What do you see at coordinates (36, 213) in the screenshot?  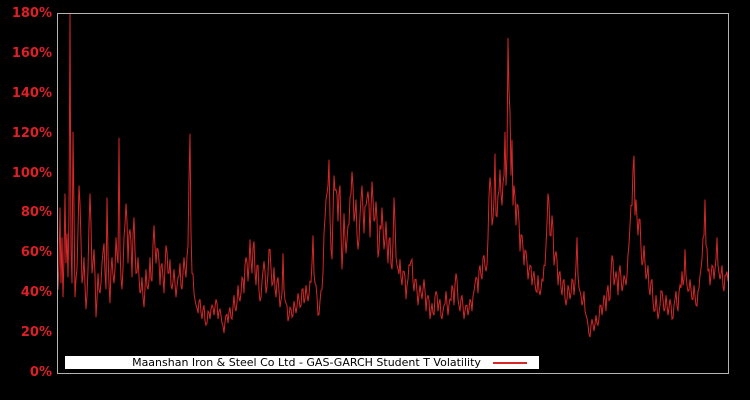 I see `y-axis-tick-label: 80%` at bounding box center [36, 213].